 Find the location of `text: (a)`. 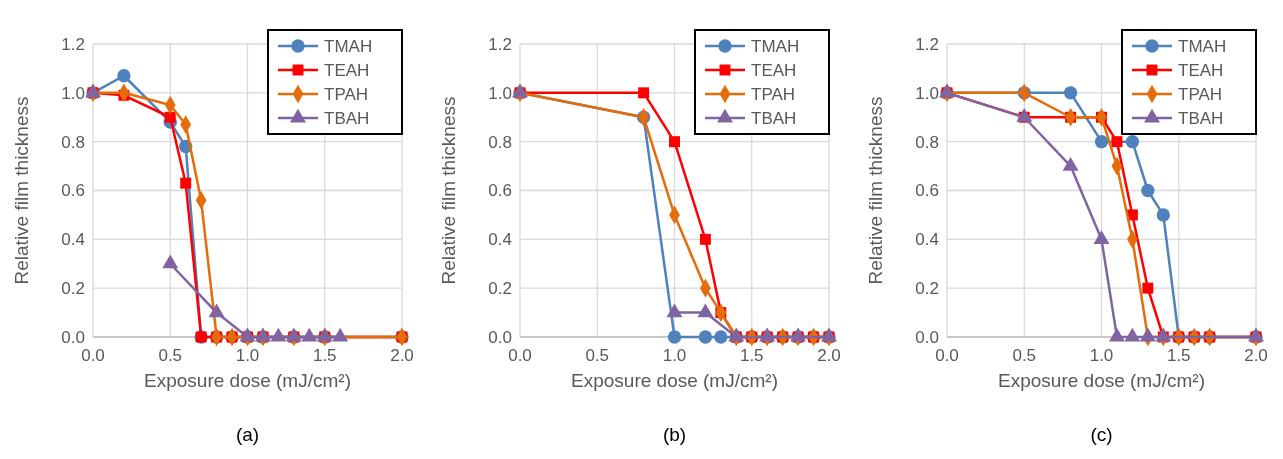

text: (a) is located at coordinates (247, 434).